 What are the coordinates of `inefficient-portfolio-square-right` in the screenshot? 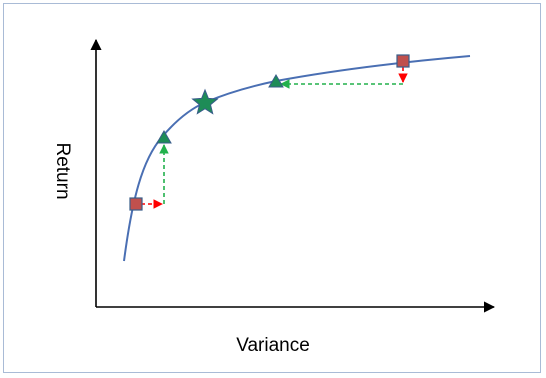 It's located at (403, 61).